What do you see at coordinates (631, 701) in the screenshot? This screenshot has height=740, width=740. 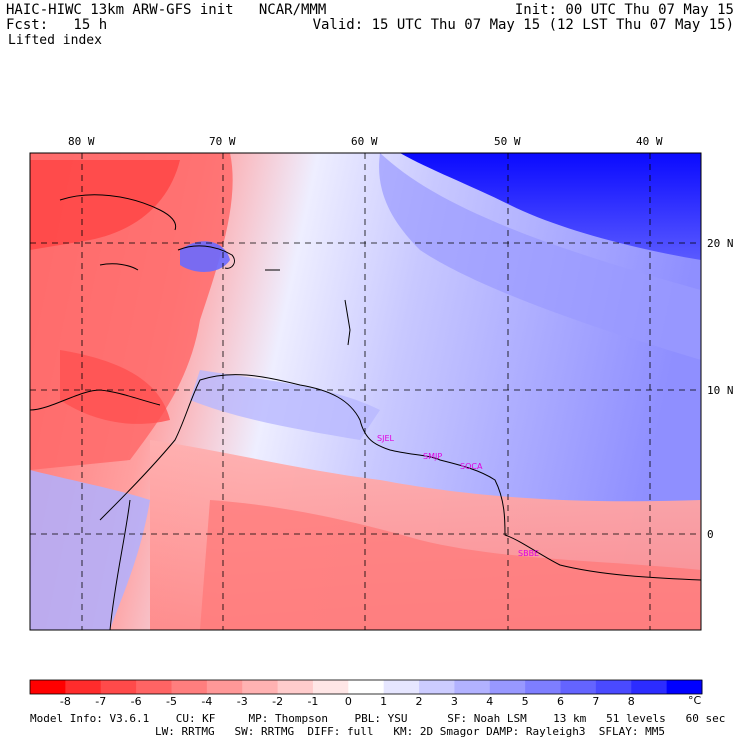 I see `colorbar-tick-label: 8` at bounding box center [631, 701].